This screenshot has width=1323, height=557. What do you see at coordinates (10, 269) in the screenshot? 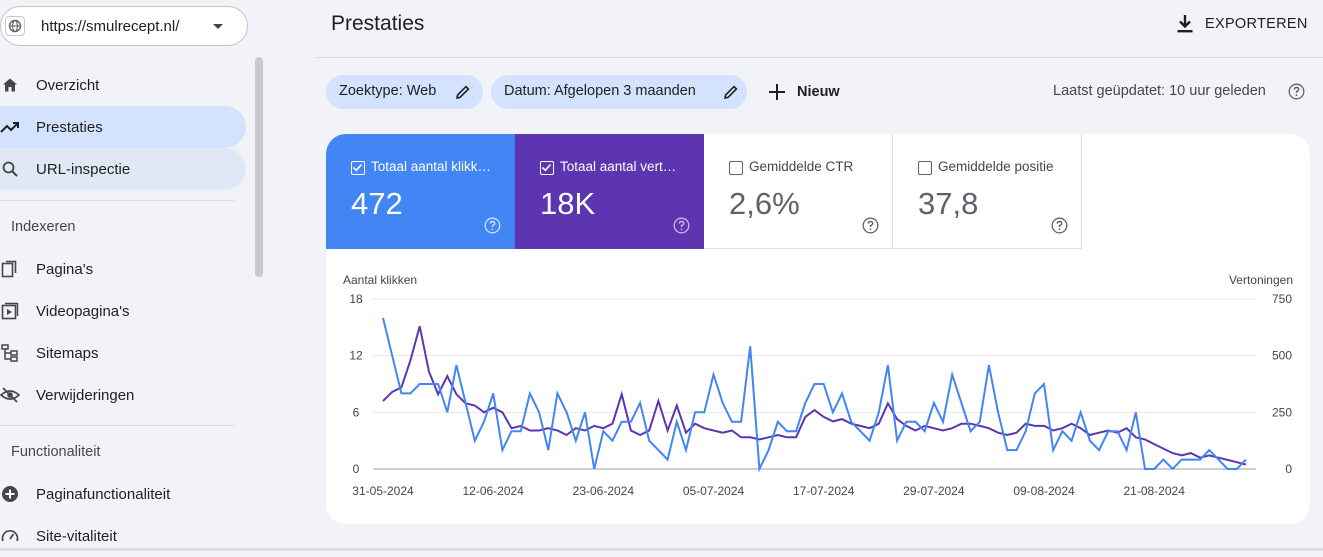
I see `pages-icon` at bounding box center [10, 269].